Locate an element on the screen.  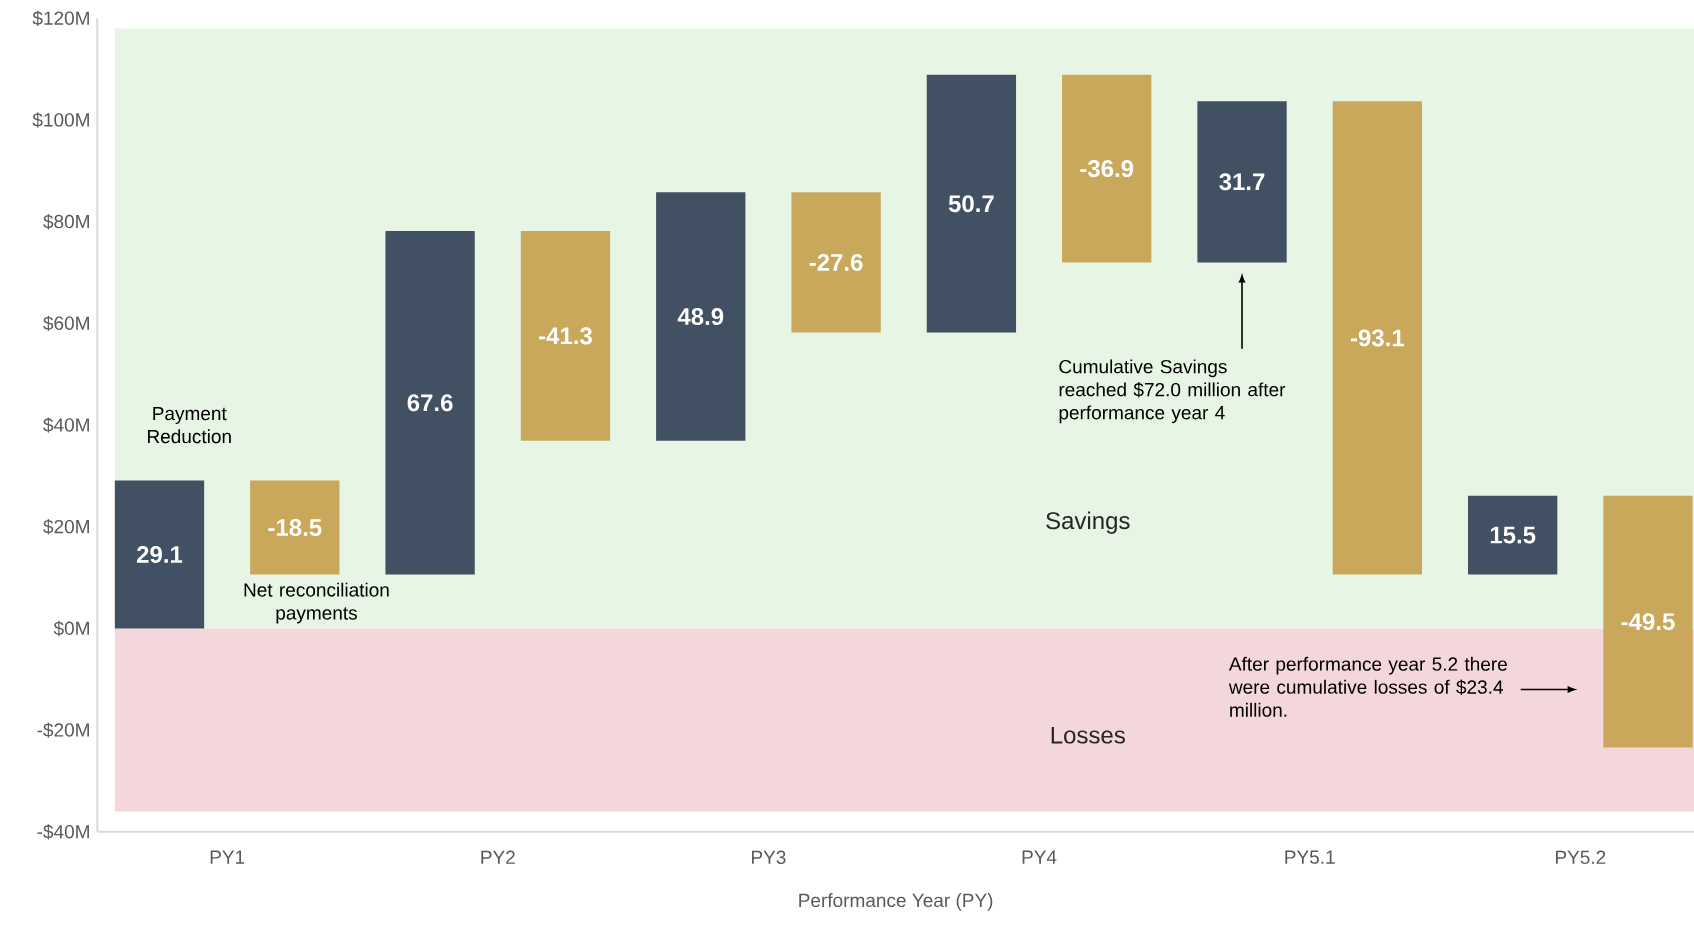
data-label: 67.6 is located at coordinates (430, 403).